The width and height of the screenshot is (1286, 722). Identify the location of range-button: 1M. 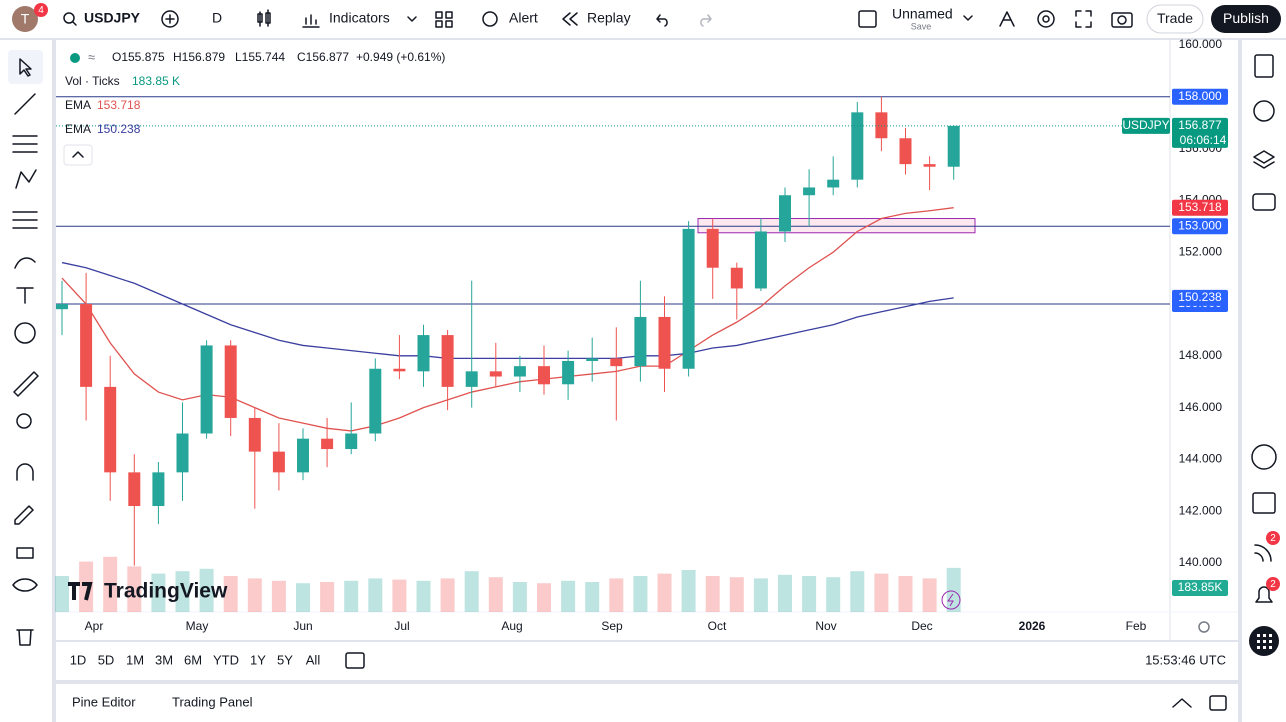
(135, 659).